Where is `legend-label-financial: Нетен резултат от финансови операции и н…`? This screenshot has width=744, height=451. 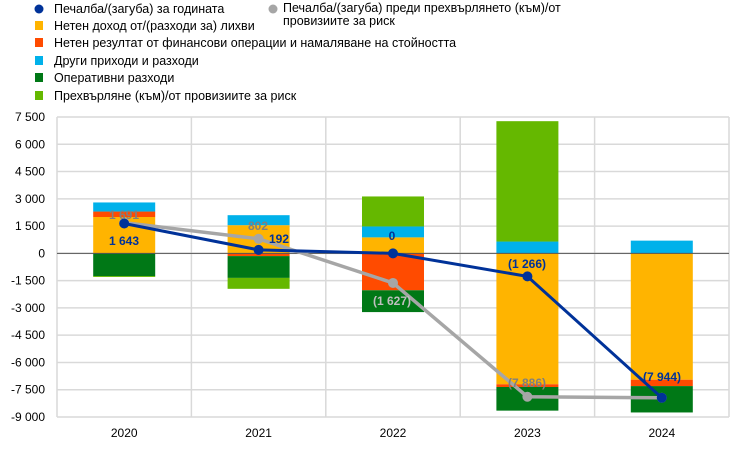
legend-label-financial: Нетен резултат от финансови операции и н… is located at coordinates (255, 43).